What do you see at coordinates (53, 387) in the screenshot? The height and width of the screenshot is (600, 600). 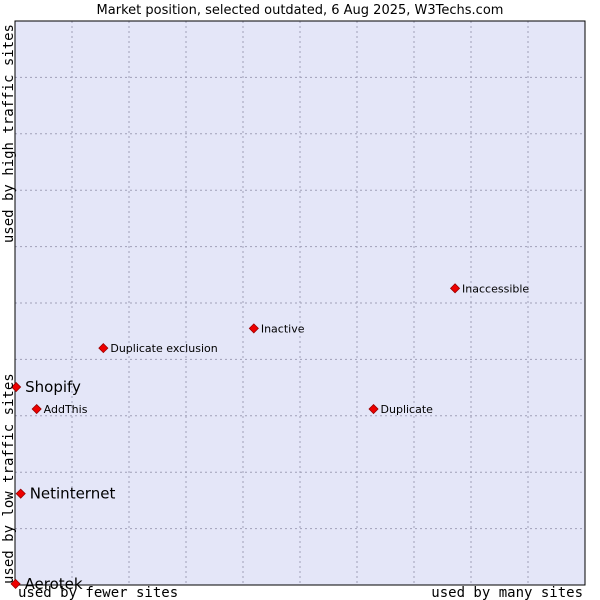 I see `point-label: Shopify` at bounding box center [53, 387].